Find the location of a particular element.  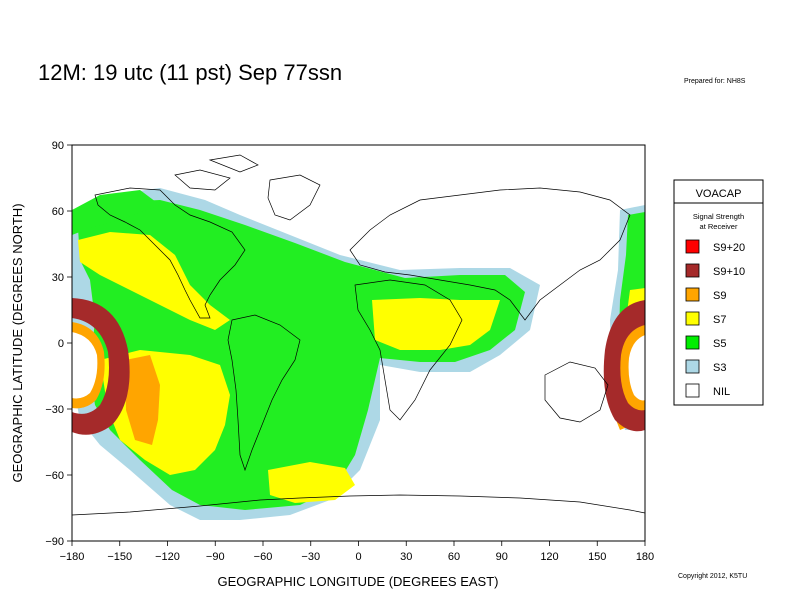

legend-label: S7 is located at coordinates (719, 320).